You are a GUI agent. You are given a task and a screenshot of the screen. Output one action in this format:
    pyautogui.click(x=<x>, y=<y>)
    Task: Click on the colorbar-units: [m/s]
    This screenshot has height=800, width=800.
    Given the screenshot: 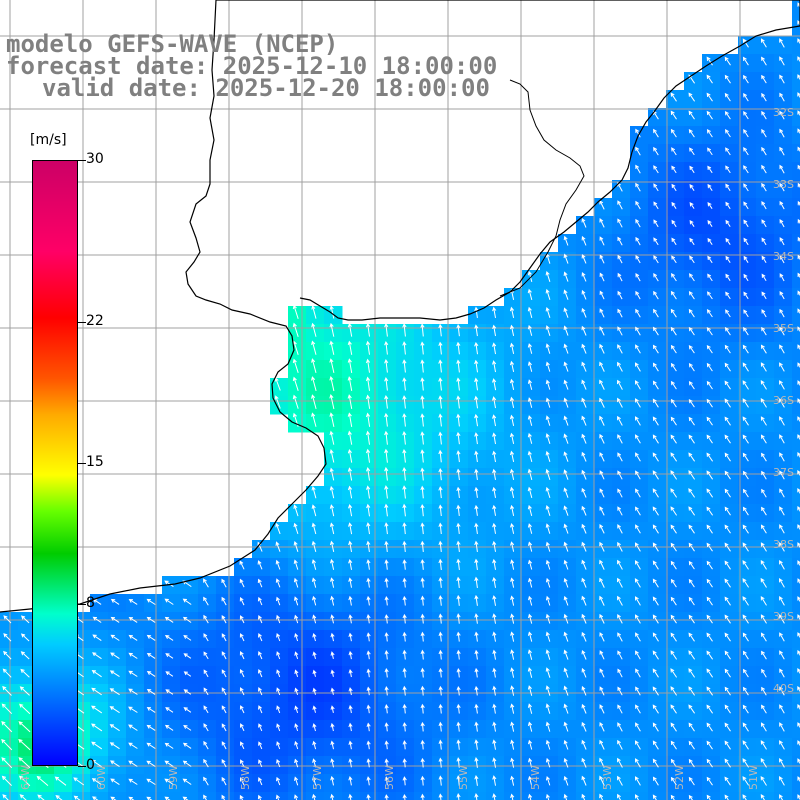 What is the action you would take?
    pyautogui.click(x=48, y=140)
    